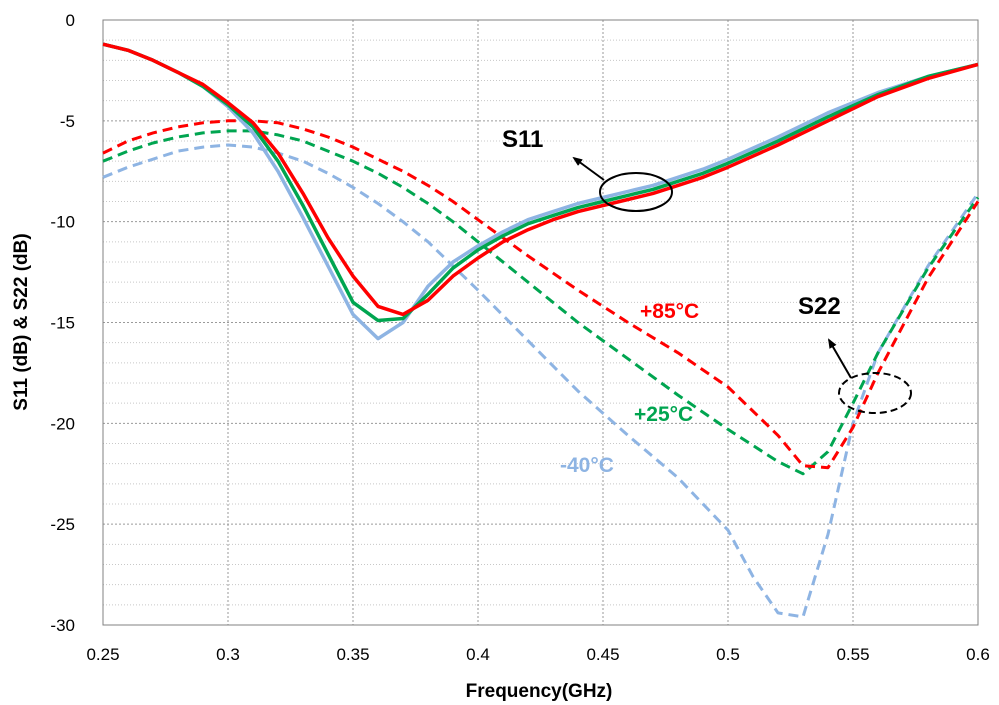 The height and width of the screenshot is (705, 999). I want to click on x-tick-label: 0.4, so click(478, 654).